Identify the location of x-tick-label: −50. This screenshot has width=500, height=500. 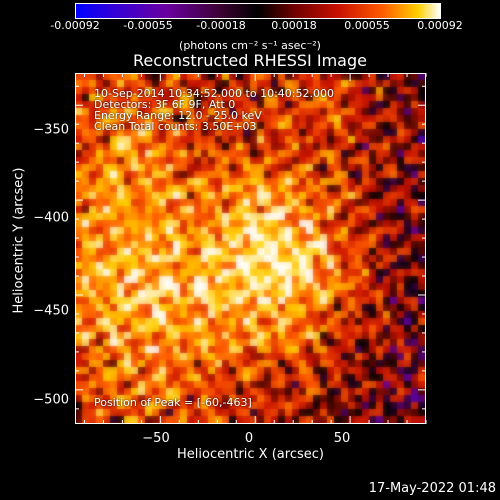
(156, 438).